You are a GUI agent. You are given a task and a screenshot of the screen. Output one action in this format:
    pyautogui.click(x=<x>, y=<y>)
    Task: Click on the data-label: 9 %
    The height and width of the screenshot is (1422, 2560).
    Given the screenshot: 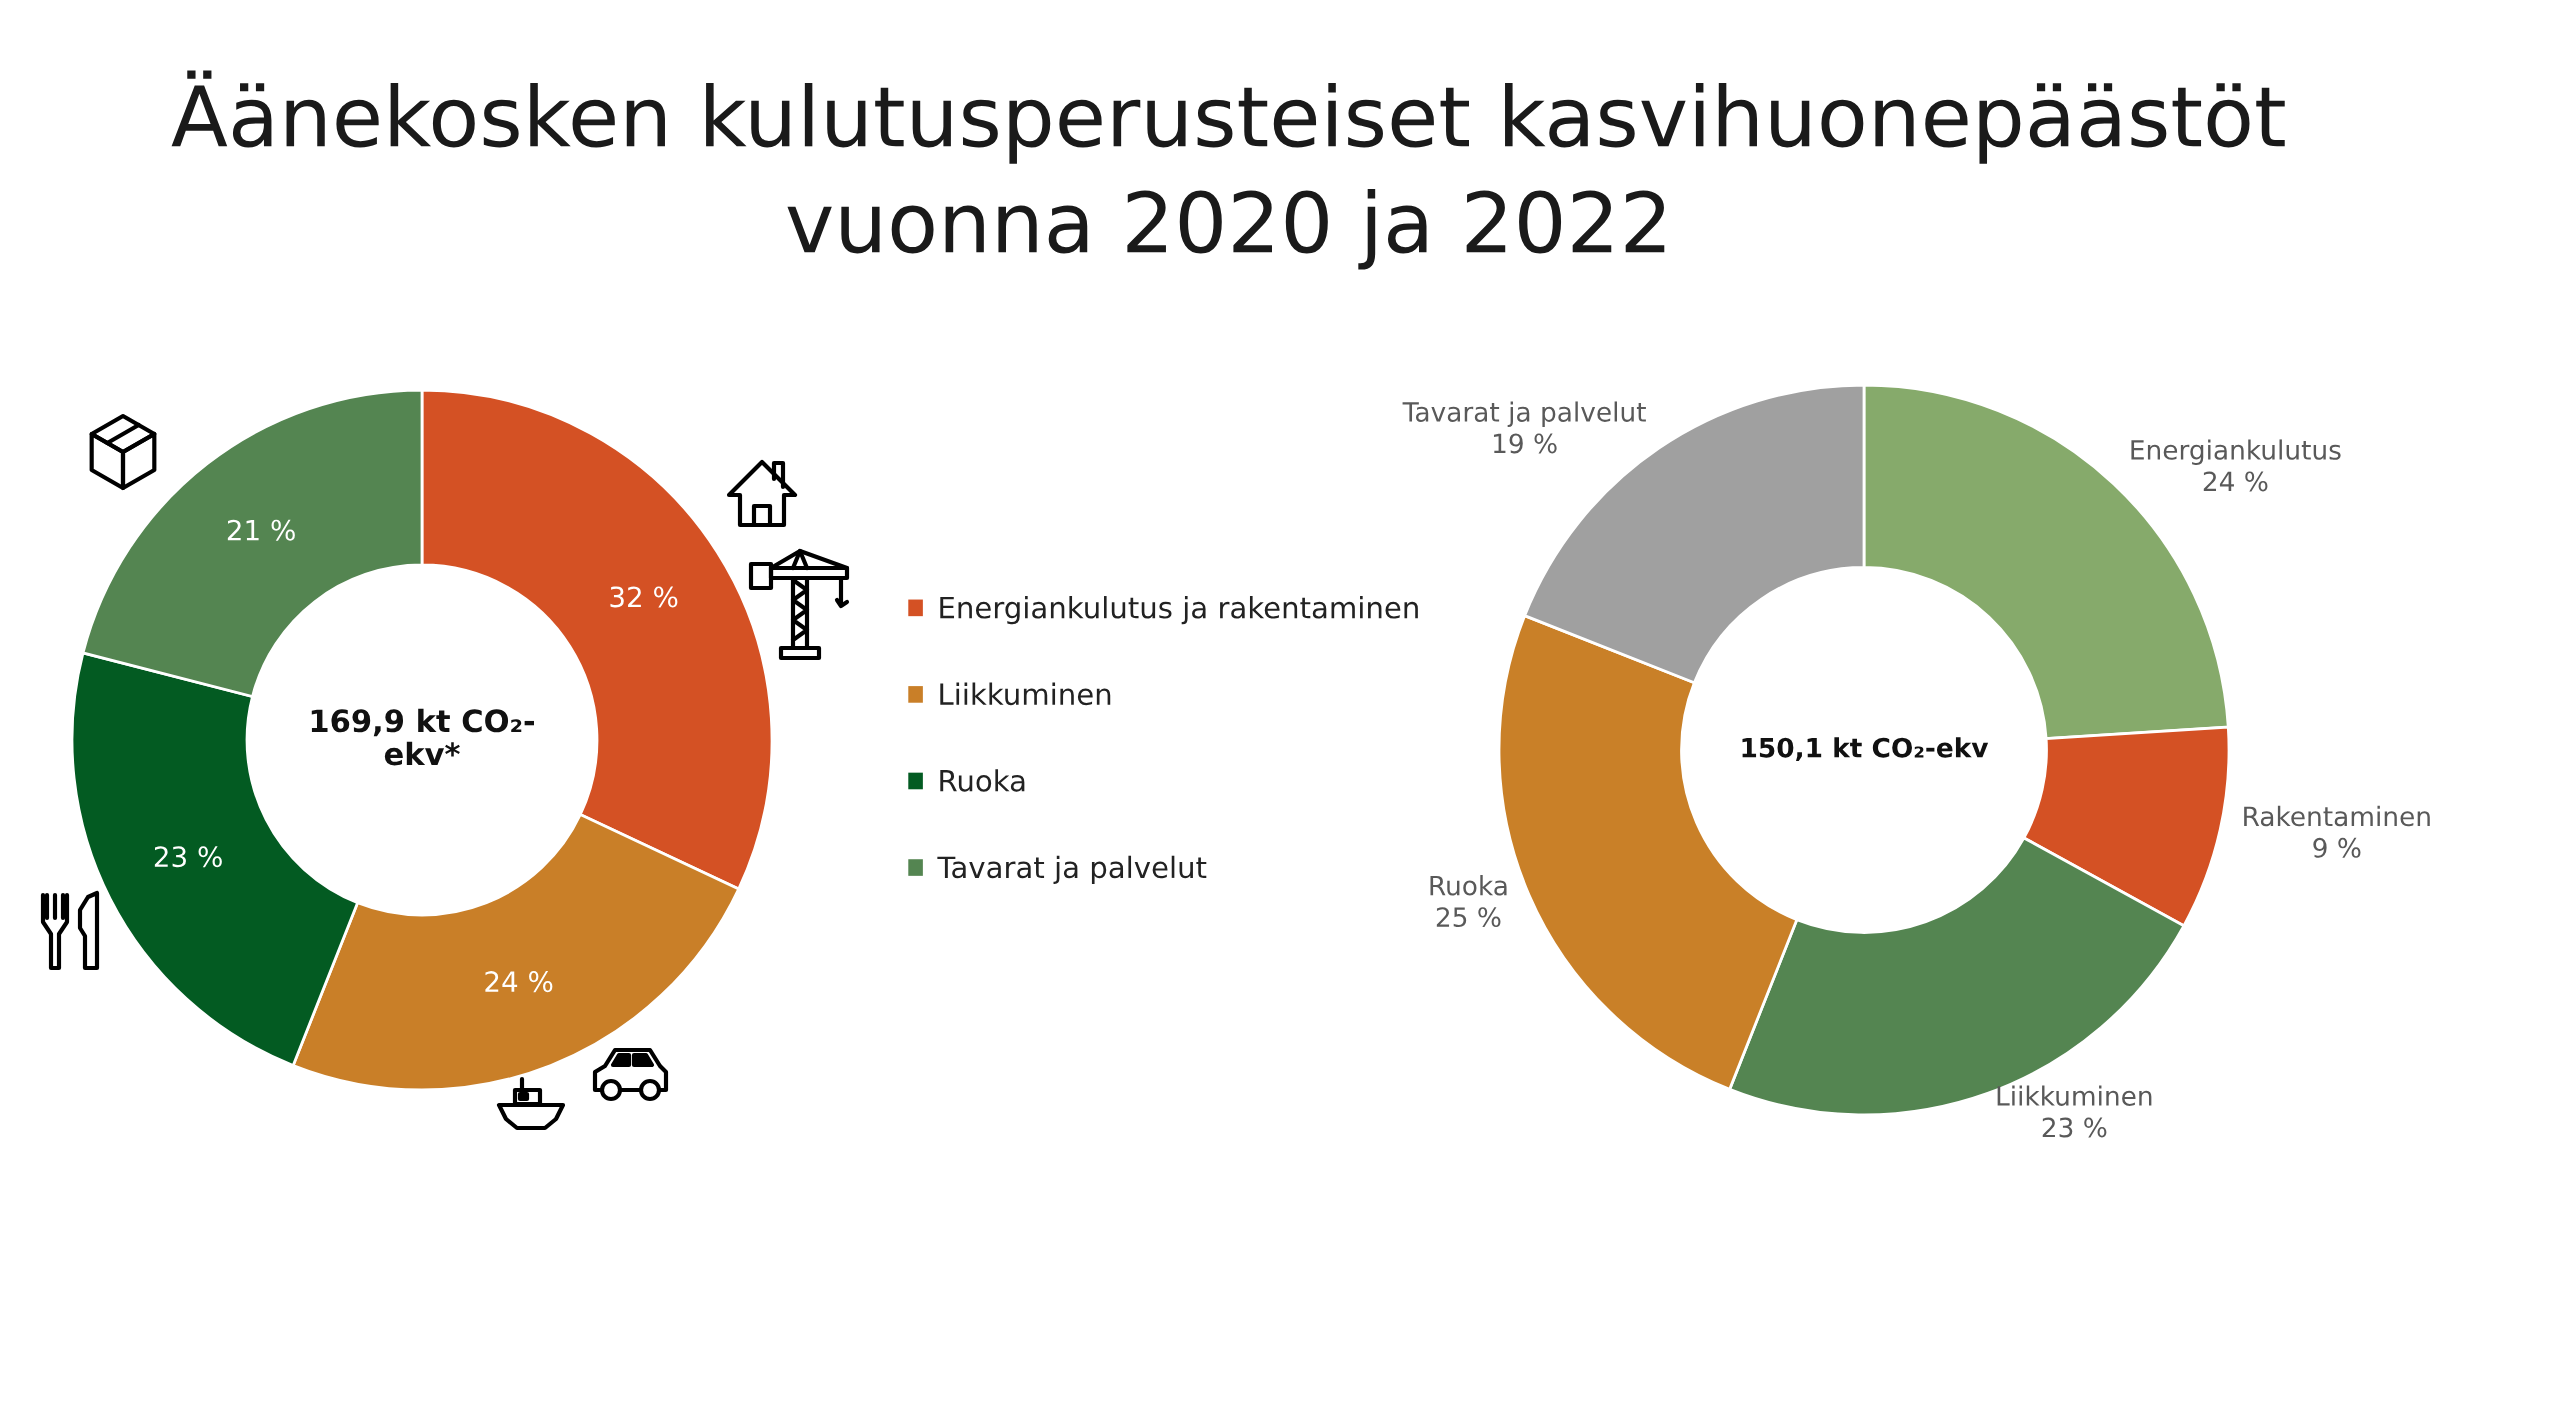 What is the action you would take?
    pyautogui.click(x=2337, y=847)
    